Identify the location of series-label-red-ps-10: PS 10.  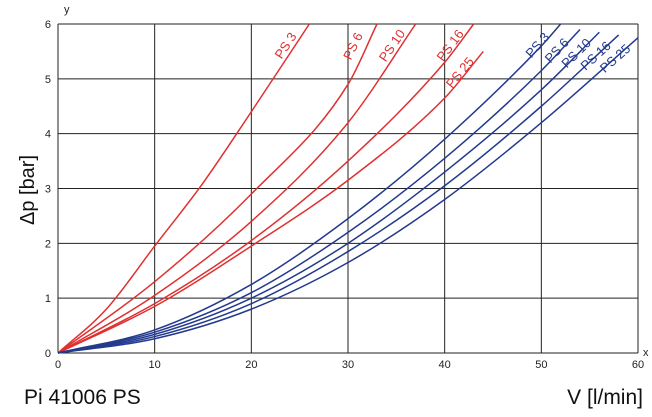
(392, 46).